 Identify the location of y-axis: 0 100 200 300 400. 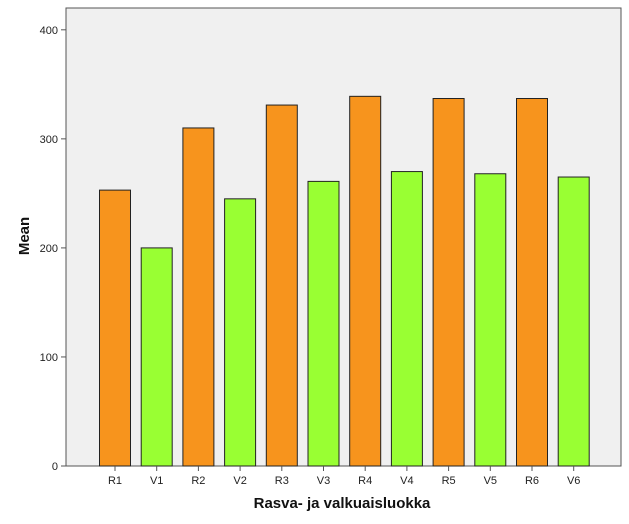
(53, 249).